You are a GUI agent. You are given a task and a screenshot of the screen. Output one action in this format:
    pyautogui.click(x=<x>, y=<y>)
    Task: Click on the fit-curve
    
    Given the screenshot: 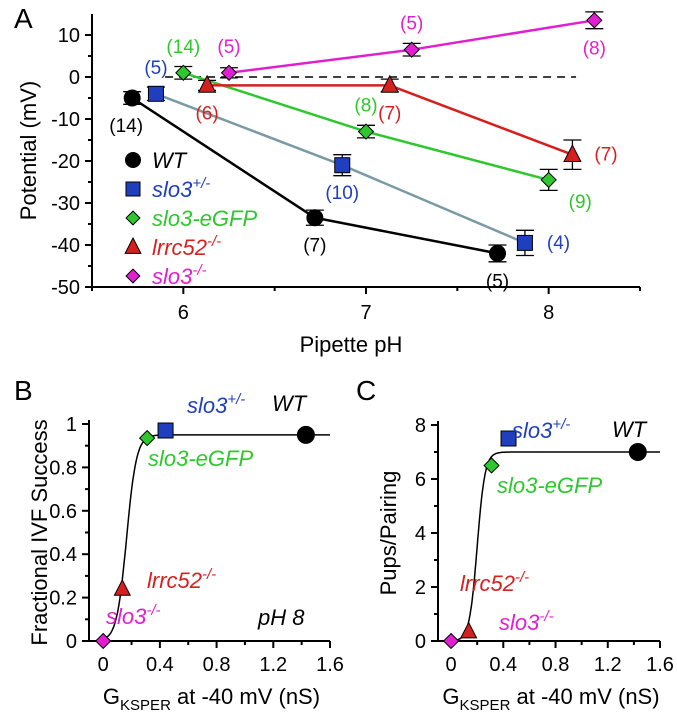 What is the action you would take?
    pyautogui.click(x=555, y=546)
    